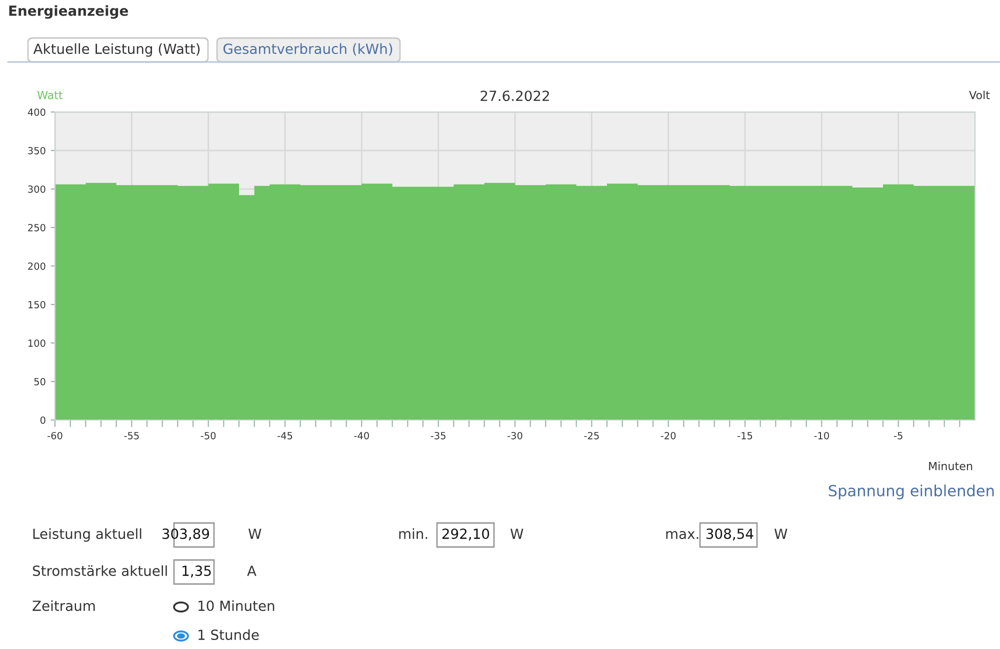 The height and width of the screenshot is (649, 1000). What do you see at coordinates (37, 189) in the screenshot?
I see `y-tick-label: 300` at bounding box center [37, 189].